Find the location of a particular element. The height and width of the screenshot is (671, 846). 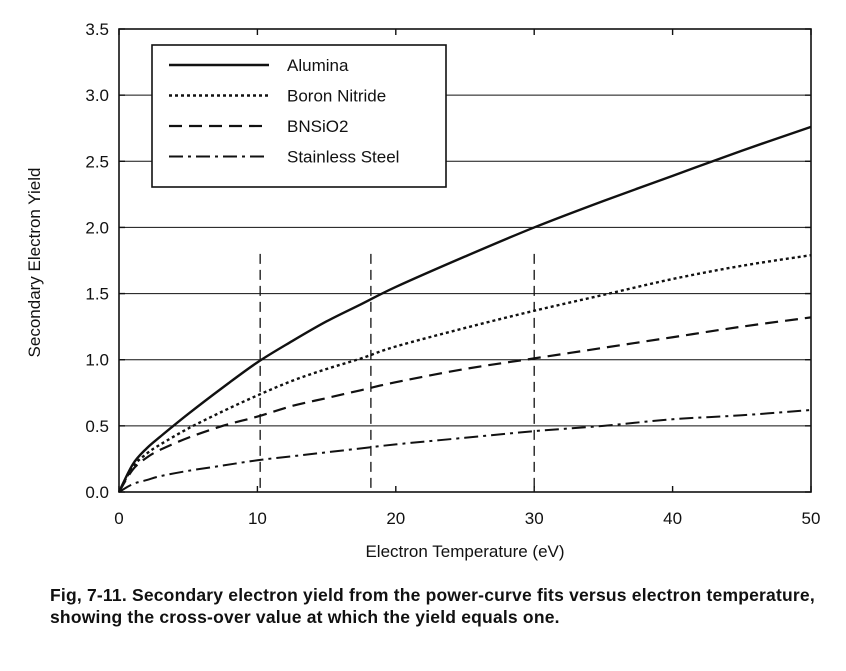

legend-box is located at coordinates (299, 116).